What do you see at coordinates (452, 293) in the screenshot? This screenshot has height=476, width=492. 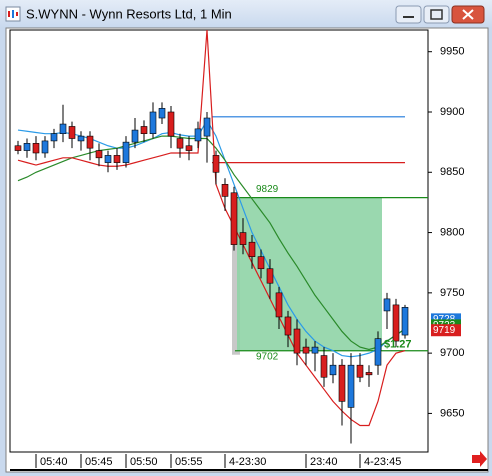 I see `y-tick-label: 9750` at bounding box center [452, 293].